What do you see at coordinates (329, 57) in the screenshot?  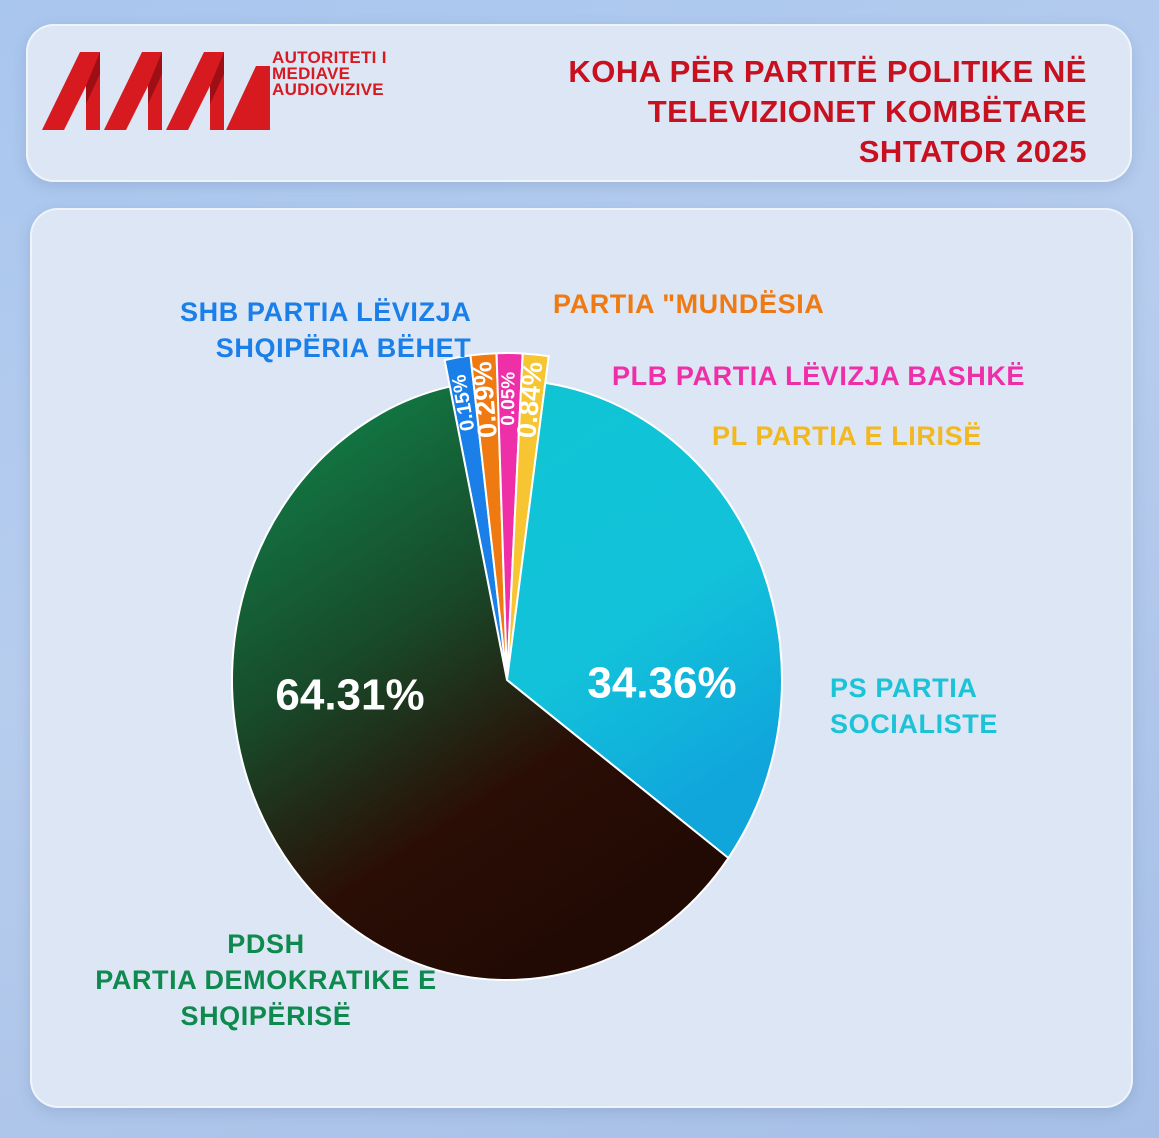 I see `logo-text-line-1: AUTORITETI I` at bounding box center [329, 57].